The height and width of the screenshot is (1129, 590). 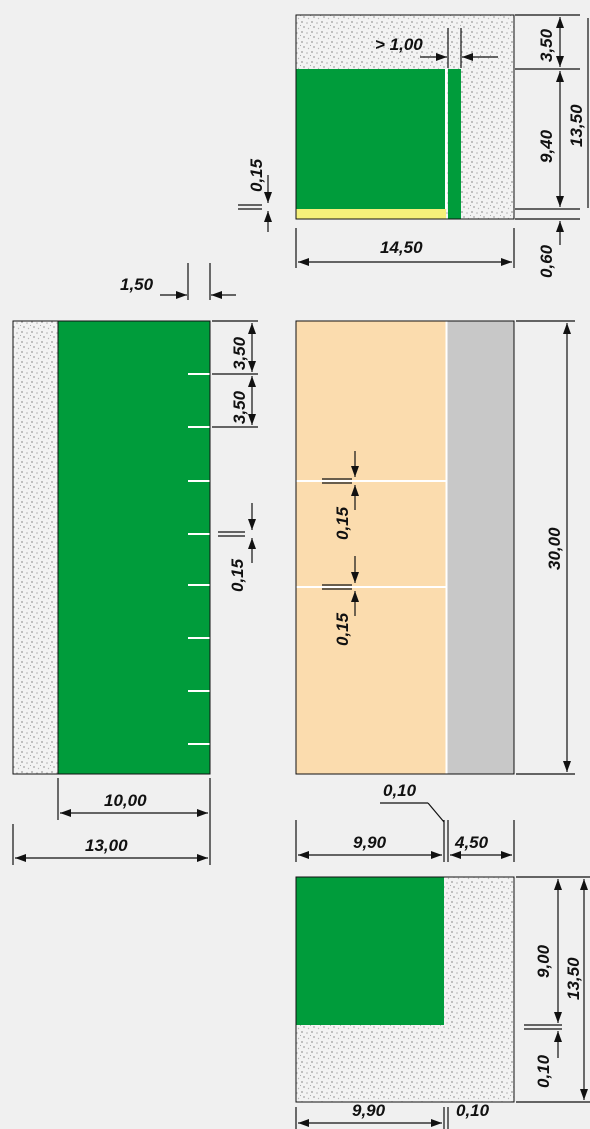 I want to click on left-turf-area, so click(x=134, y=547).